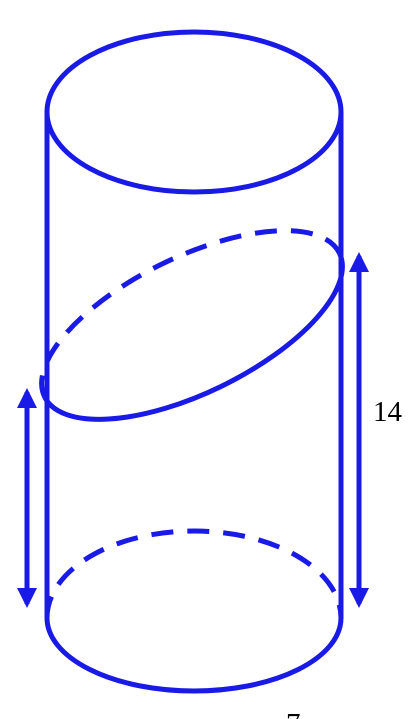 The height and width of the screenshot is (719, 408). Describe the element at coordinates (293, 713) in the screenshot. I see `bottom-partial-label: 7` at that location.